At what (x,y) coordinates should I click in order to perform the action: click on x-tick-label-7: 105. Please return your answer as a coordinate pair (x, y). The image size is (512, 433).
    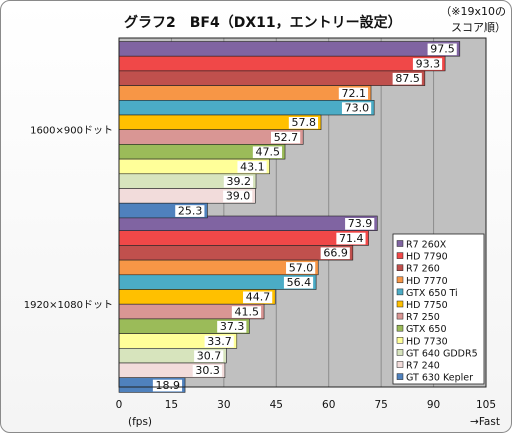
    Looking at the image, I should click on (486, 405).